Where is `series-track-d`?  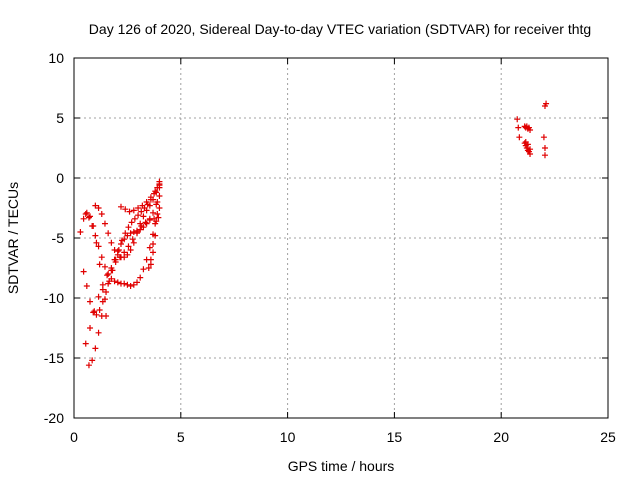
series-track-d is located at coordinates (122, 280).